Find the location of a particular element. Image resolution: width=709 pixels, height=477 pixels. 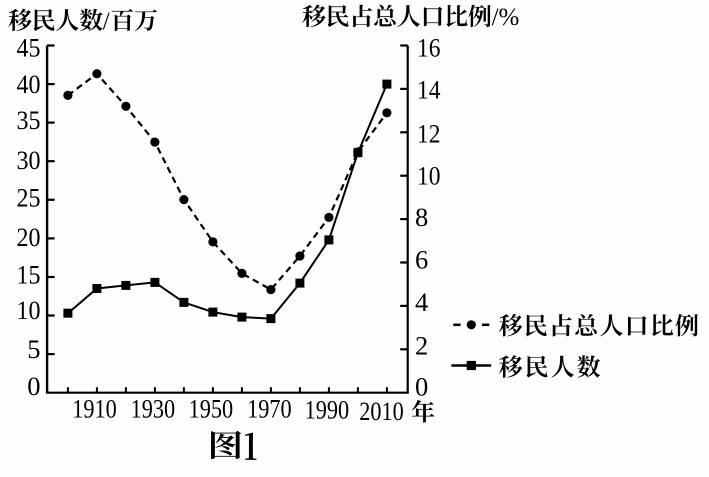

svg-text: 4 is located at coordinates (421, 302).